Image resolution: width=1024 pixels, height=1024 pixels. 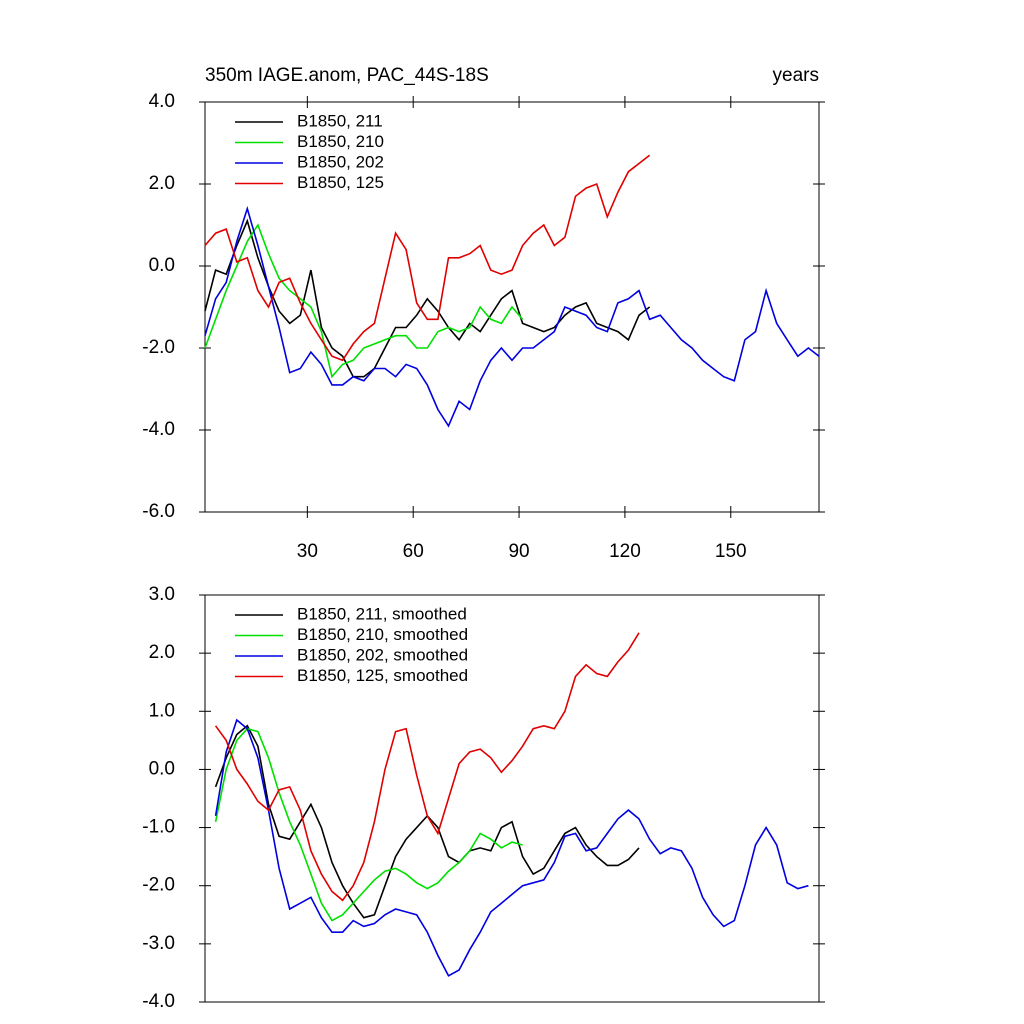 I want to click on x-tick-label: 30, so click(x=307, y=551).